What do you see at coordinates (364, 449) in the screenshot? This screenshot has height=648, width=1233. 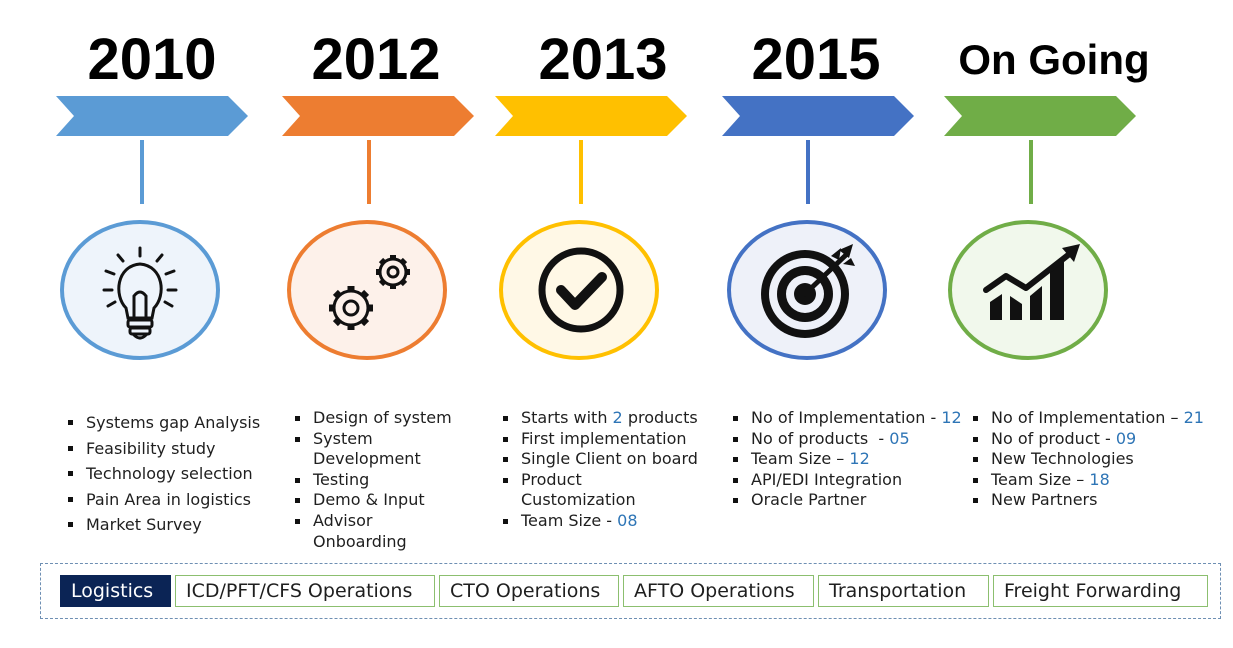 I see `list-item: System Development` at bounding box center [364, 449].